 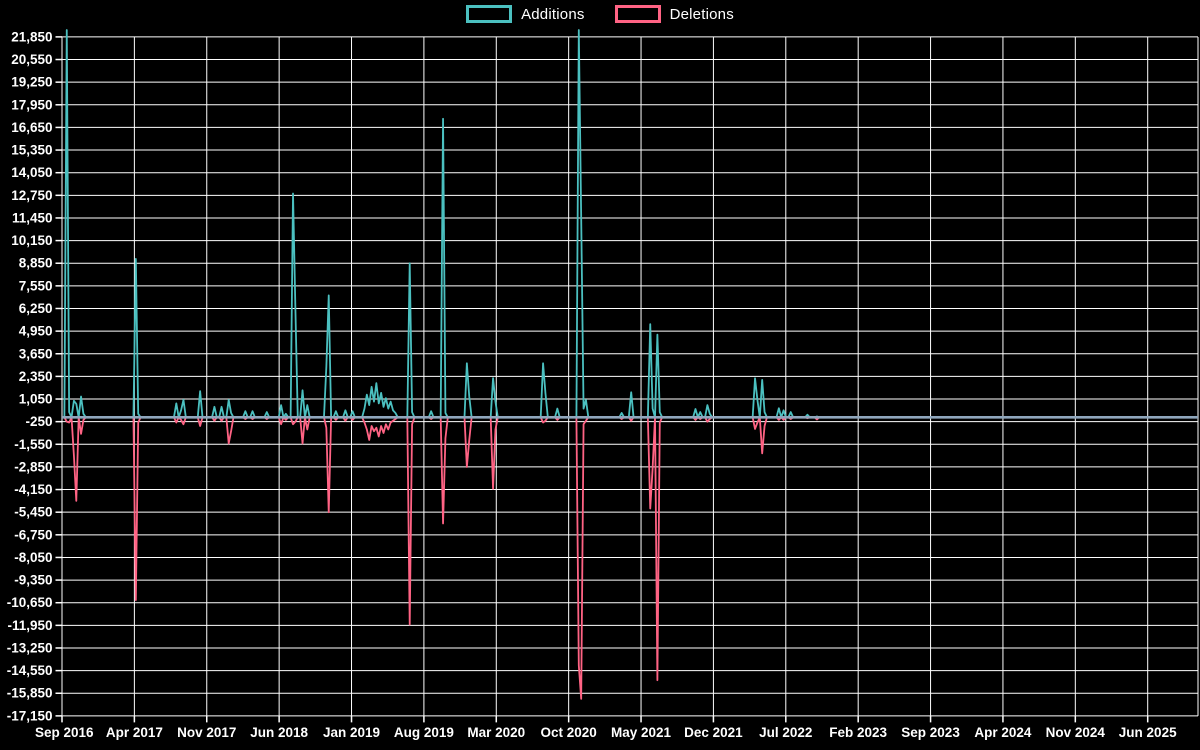 I want to click on x-tick-label: May 2021, so click(x=641, y=732).